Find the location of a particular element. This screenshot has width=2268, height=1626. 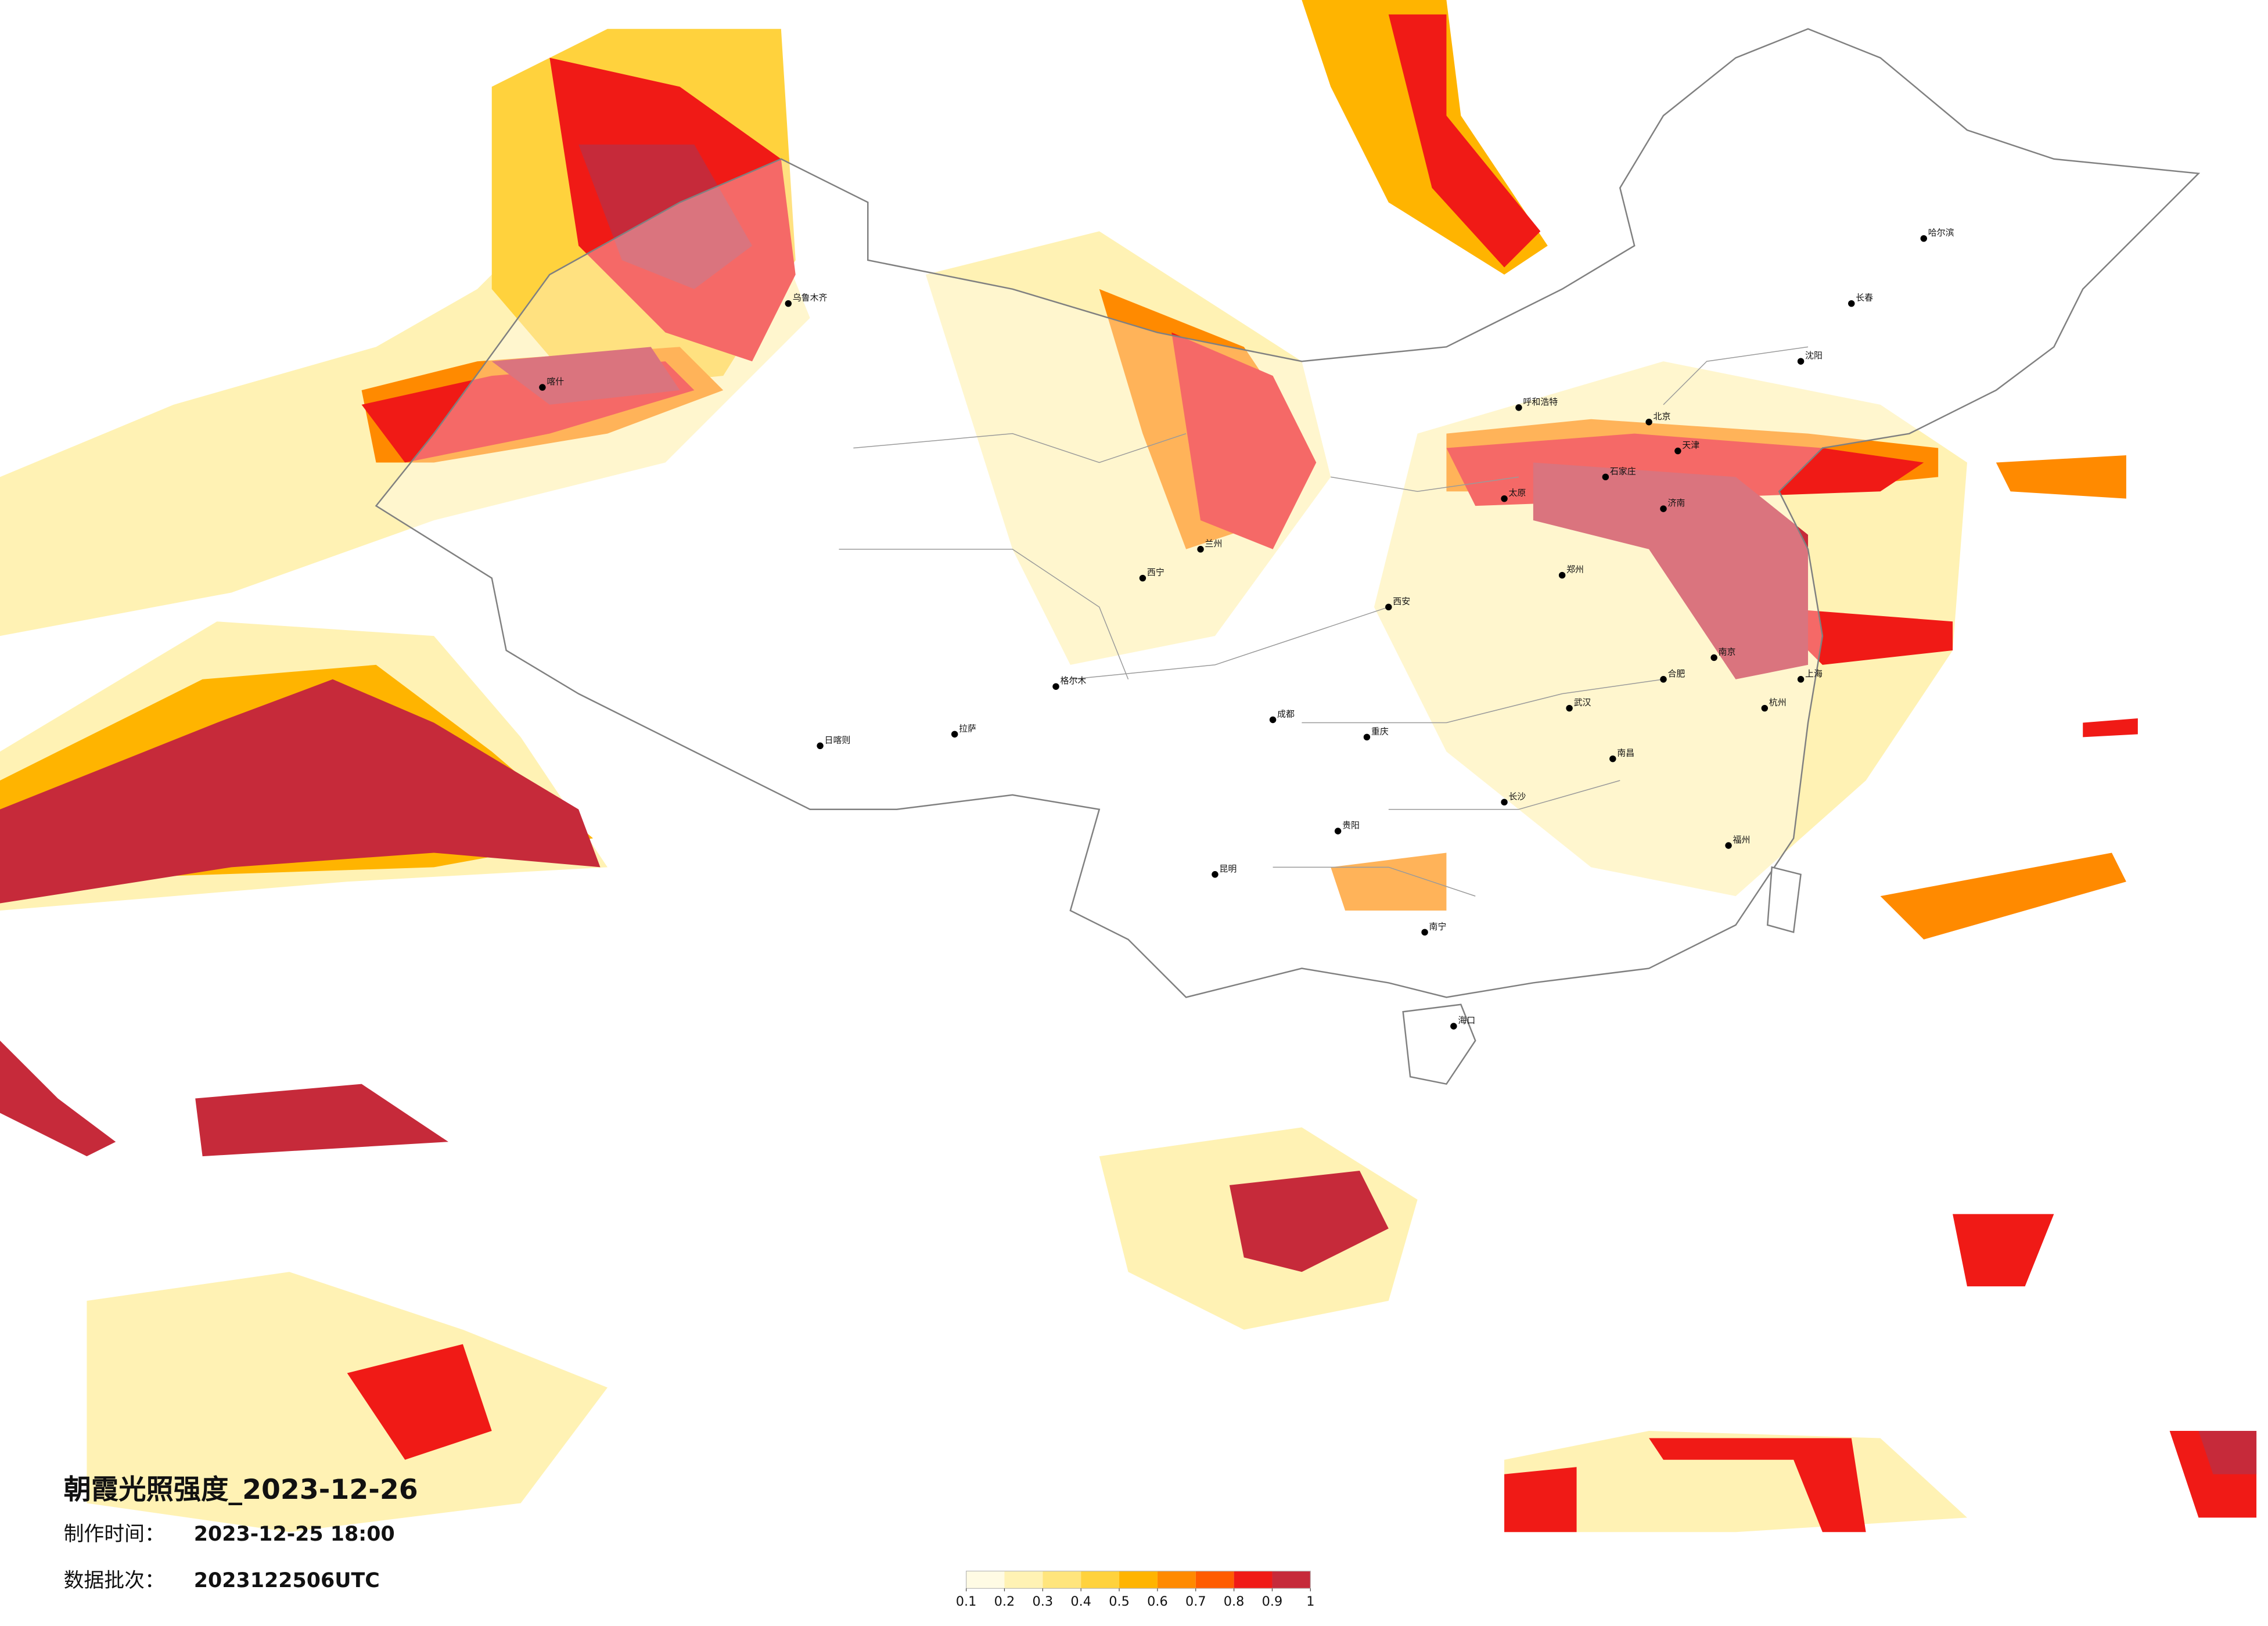

city-label: 太原 is located at coordinates (1517, 493).